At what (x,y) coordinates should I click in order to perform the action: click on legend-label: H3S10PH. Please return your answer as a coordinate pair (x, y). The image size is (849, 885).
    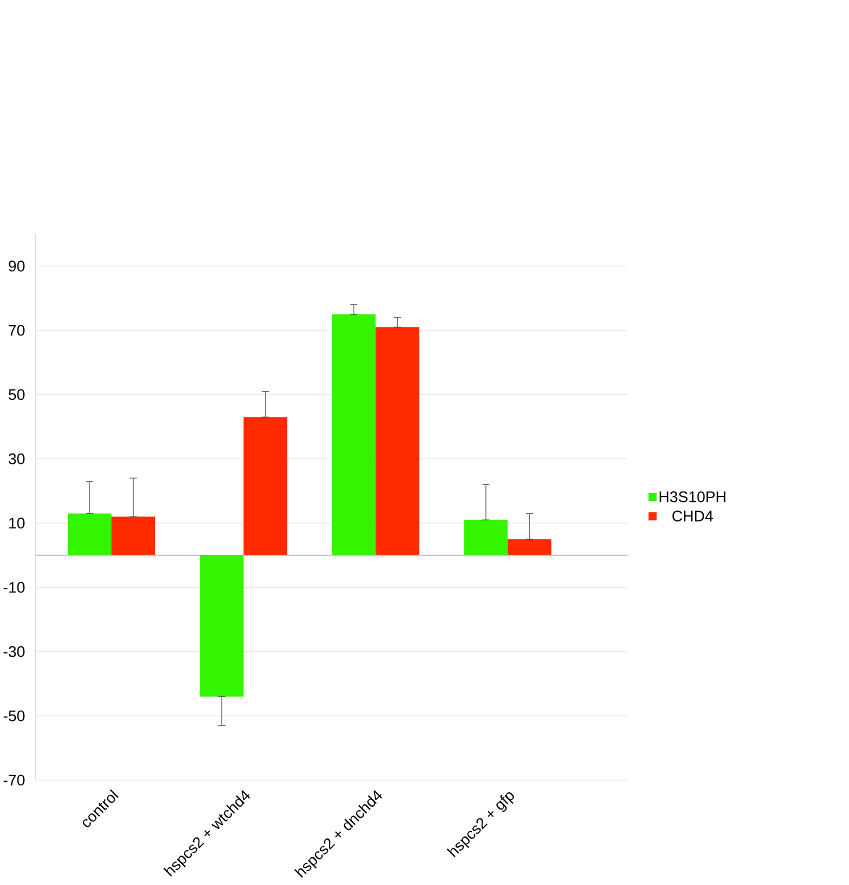
    Looking at the image, I should click on (693, 496).